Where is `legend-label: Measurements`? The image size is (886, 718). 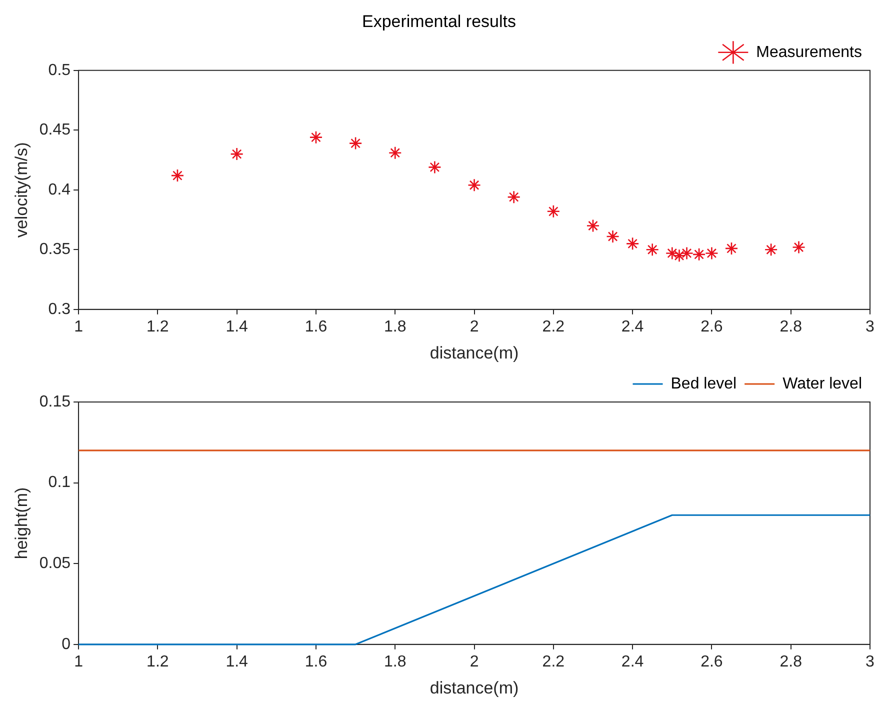
legend-label: Measurements is located at coordinates (809, 52).